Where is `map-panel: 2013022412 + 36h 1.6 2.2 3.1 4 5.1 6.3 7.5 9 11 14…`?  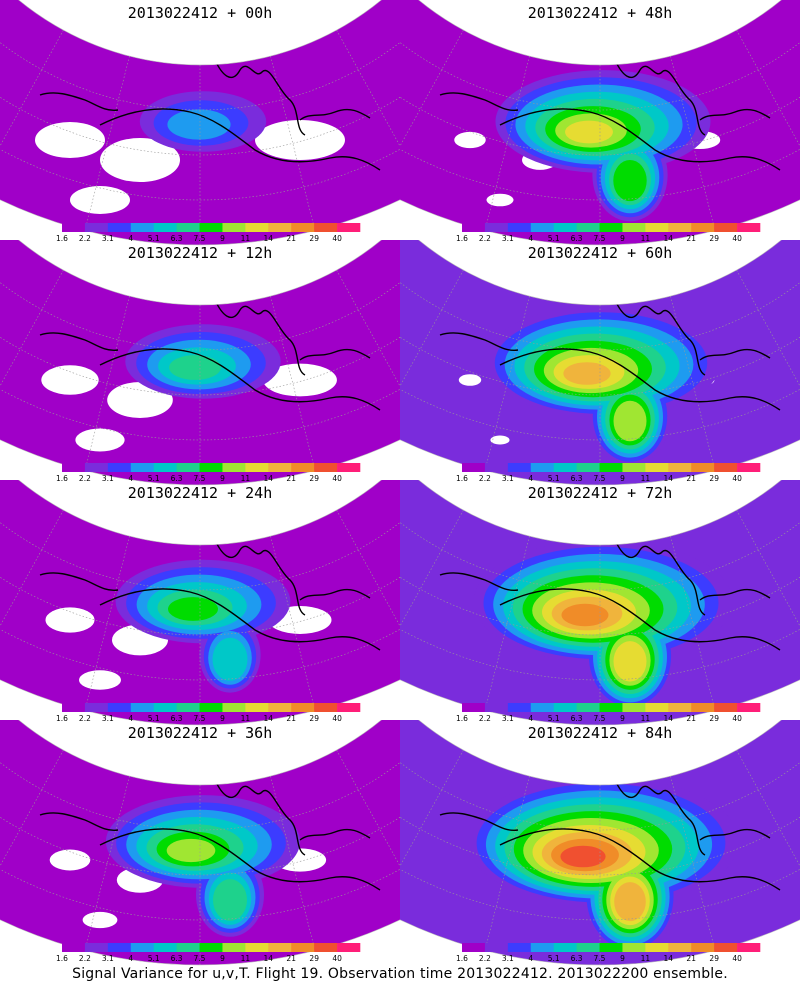 map-panel: 2013022412 + 36h 1.6 2.2 3.1 4 5.1 6.3 7.5 9 11 14… is located at coordinates (200, 845).